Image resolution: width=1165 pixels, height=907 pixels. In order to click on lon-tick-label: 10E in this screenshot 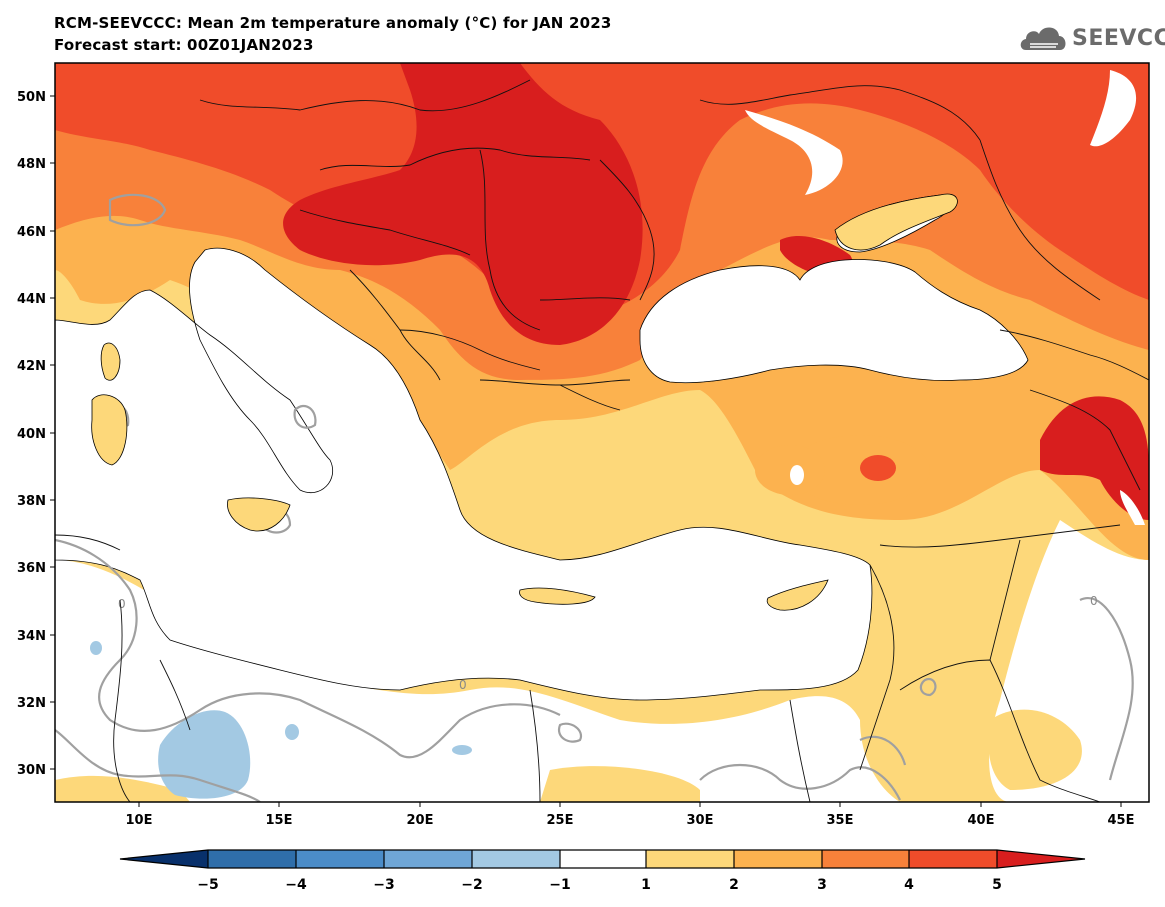, I will do `click(139, 820)`.